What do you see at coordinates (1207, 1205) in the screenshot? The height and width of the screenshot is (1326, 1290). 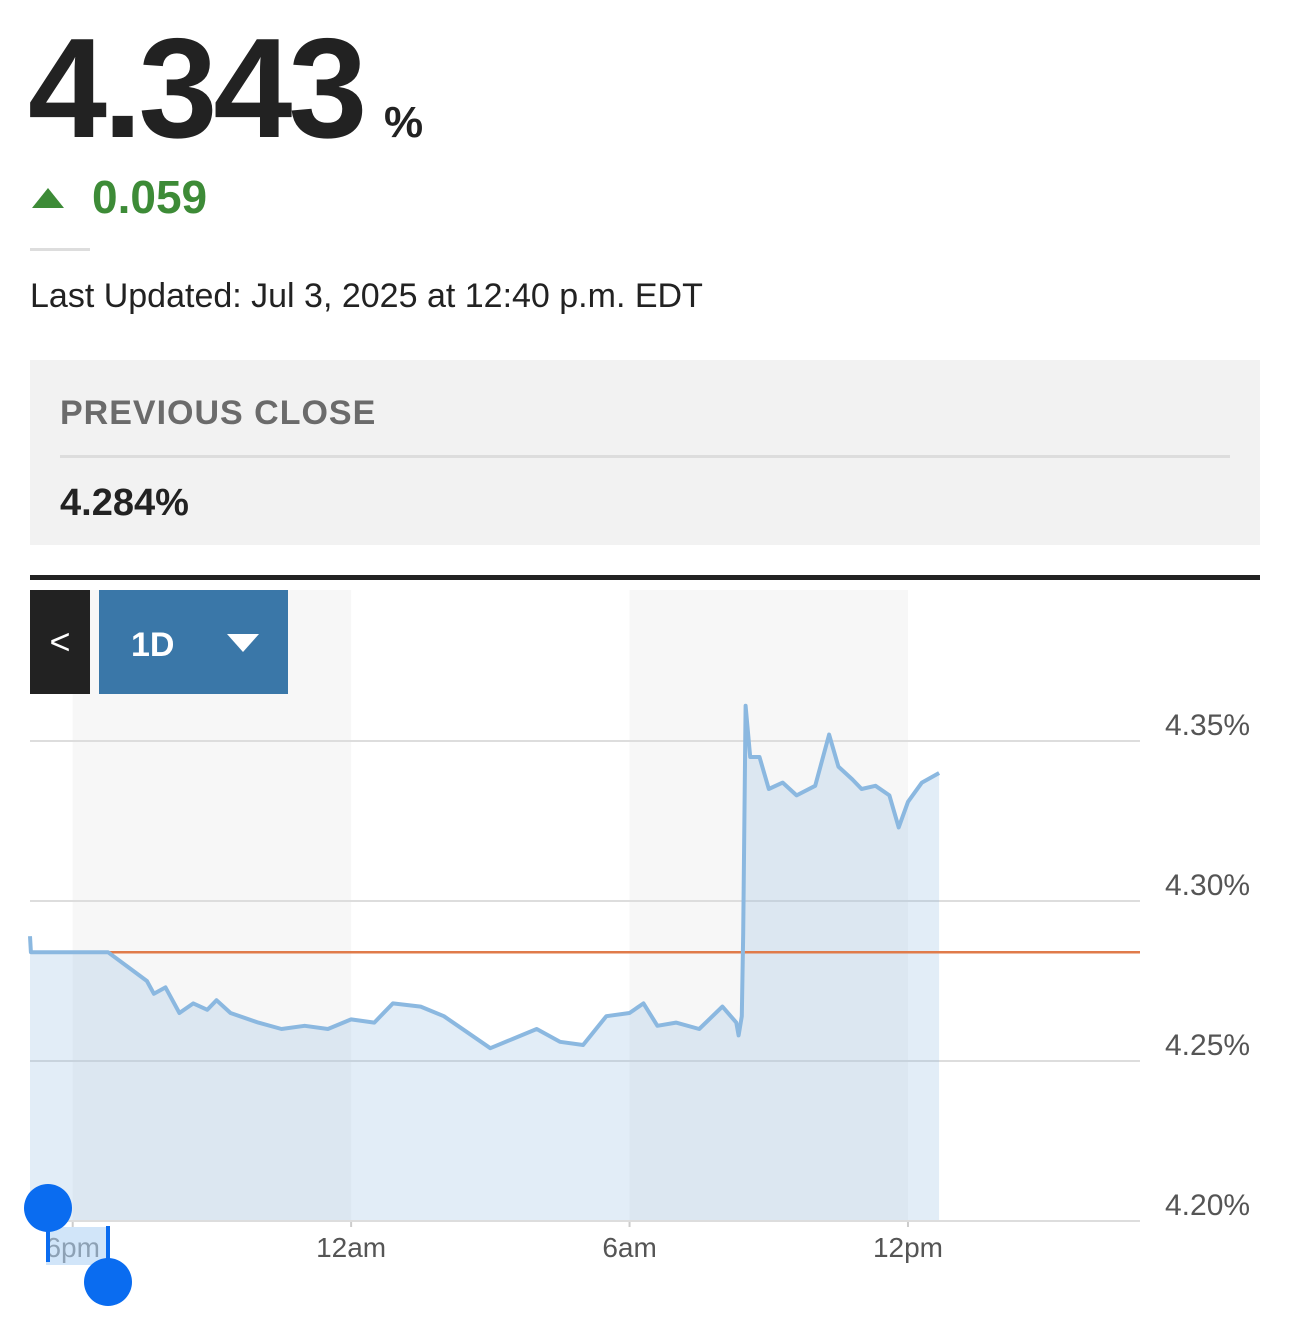 I see `y-tick-label: 4.20%` at bounding box center [1207, 1205].